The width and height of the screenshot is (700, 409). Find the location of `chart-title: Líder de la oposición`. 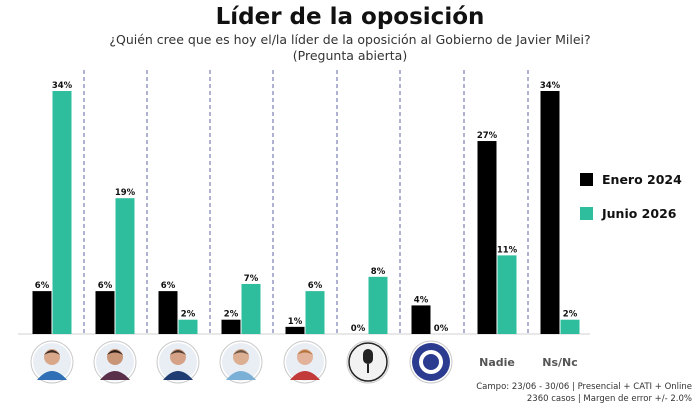

chart-title: Líder de la oposición is located at coordinates (350, 17).